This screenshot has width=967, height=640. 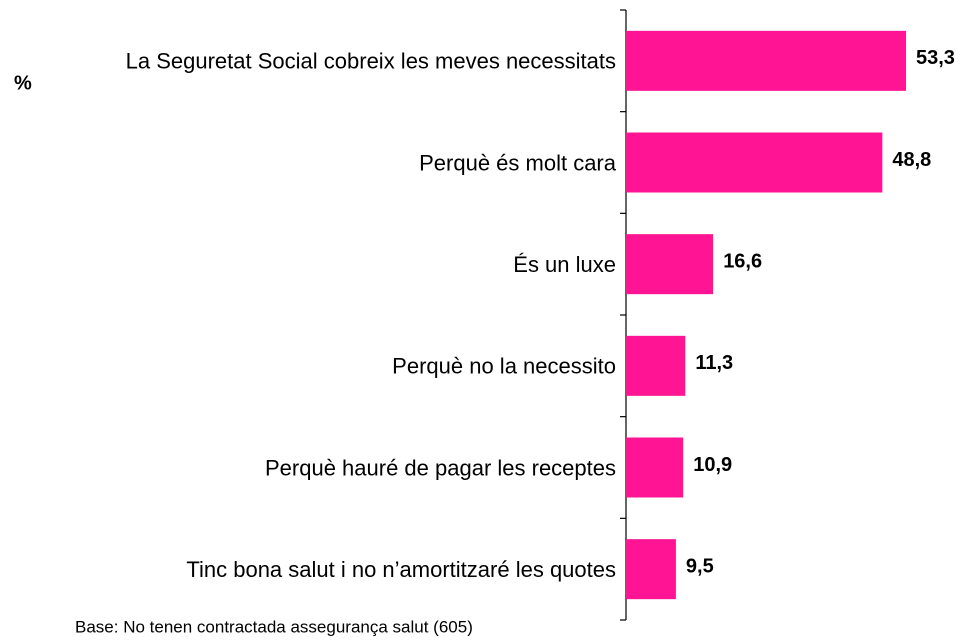 What do you see at coordinates (712, 465) in the screenshot?
I see `value-label: 10,9` at bounding box center [712, 465].